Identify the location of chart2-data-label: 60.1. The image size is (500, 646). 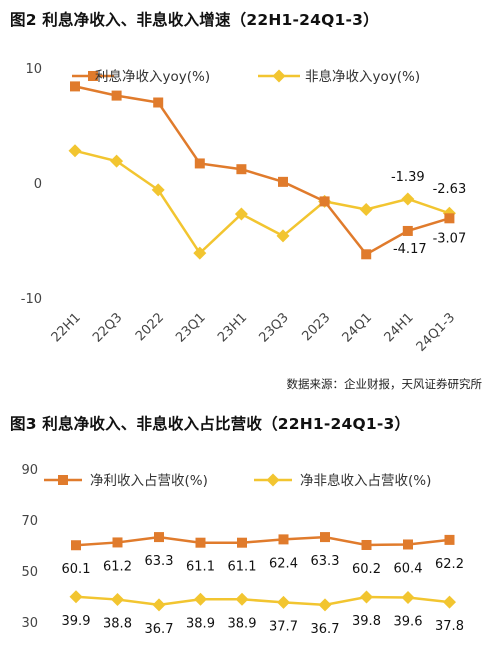
(76, 569).